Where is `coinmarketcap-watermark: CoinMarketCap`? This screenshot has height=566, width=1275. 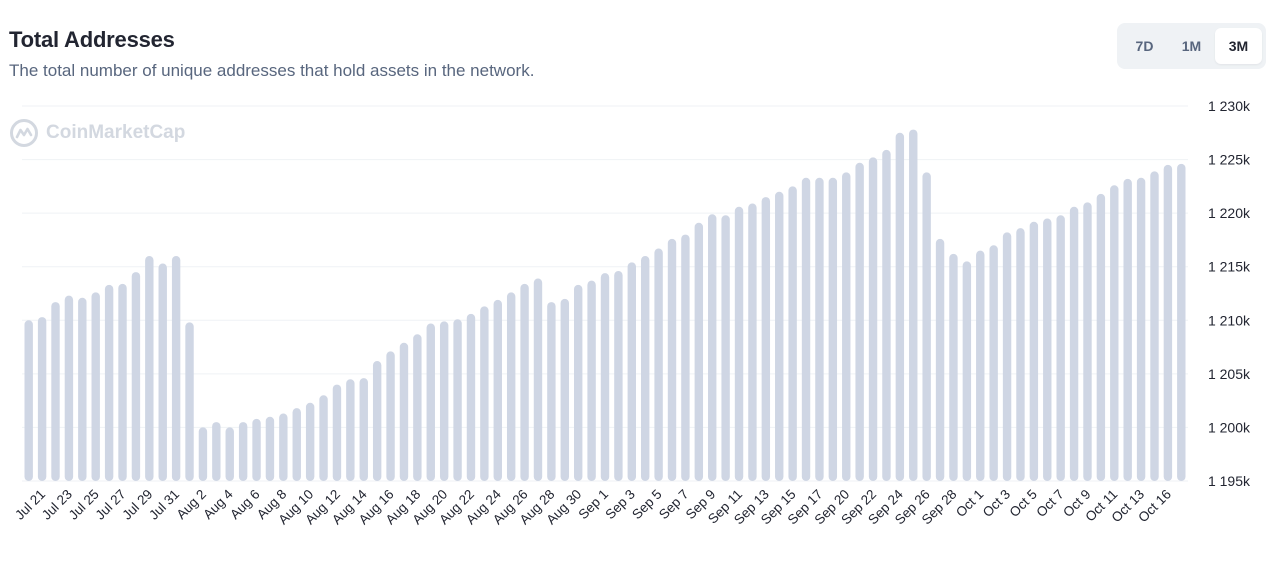
coinmarketcap-watermark: CoinMarketCap is located at coordinates (97, 133).